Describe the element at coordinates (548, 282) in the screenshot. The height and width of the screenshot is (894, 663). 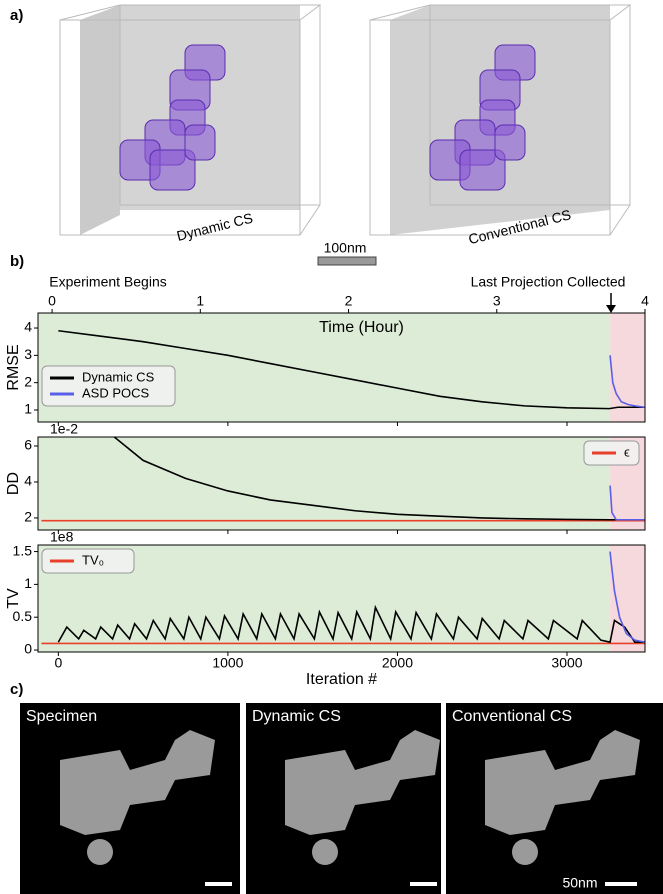
I see `annotation: Last Projection Collected` at that location.